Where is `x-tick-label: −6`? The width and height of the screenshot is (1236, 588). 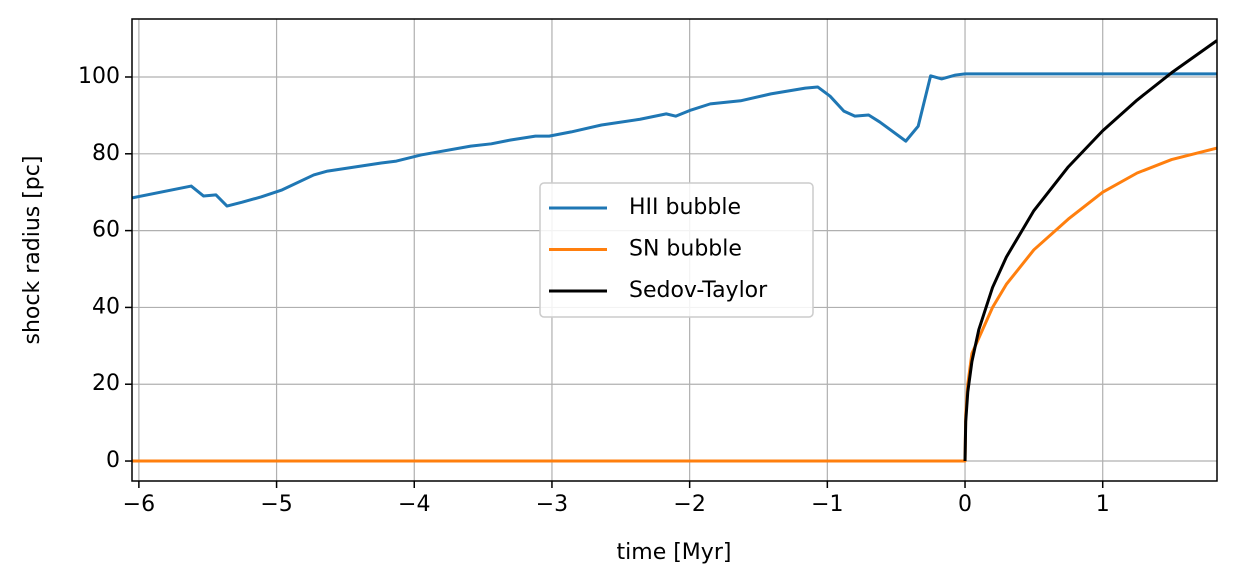 x-tick-label: −6 is located at coordinates (139, 504).